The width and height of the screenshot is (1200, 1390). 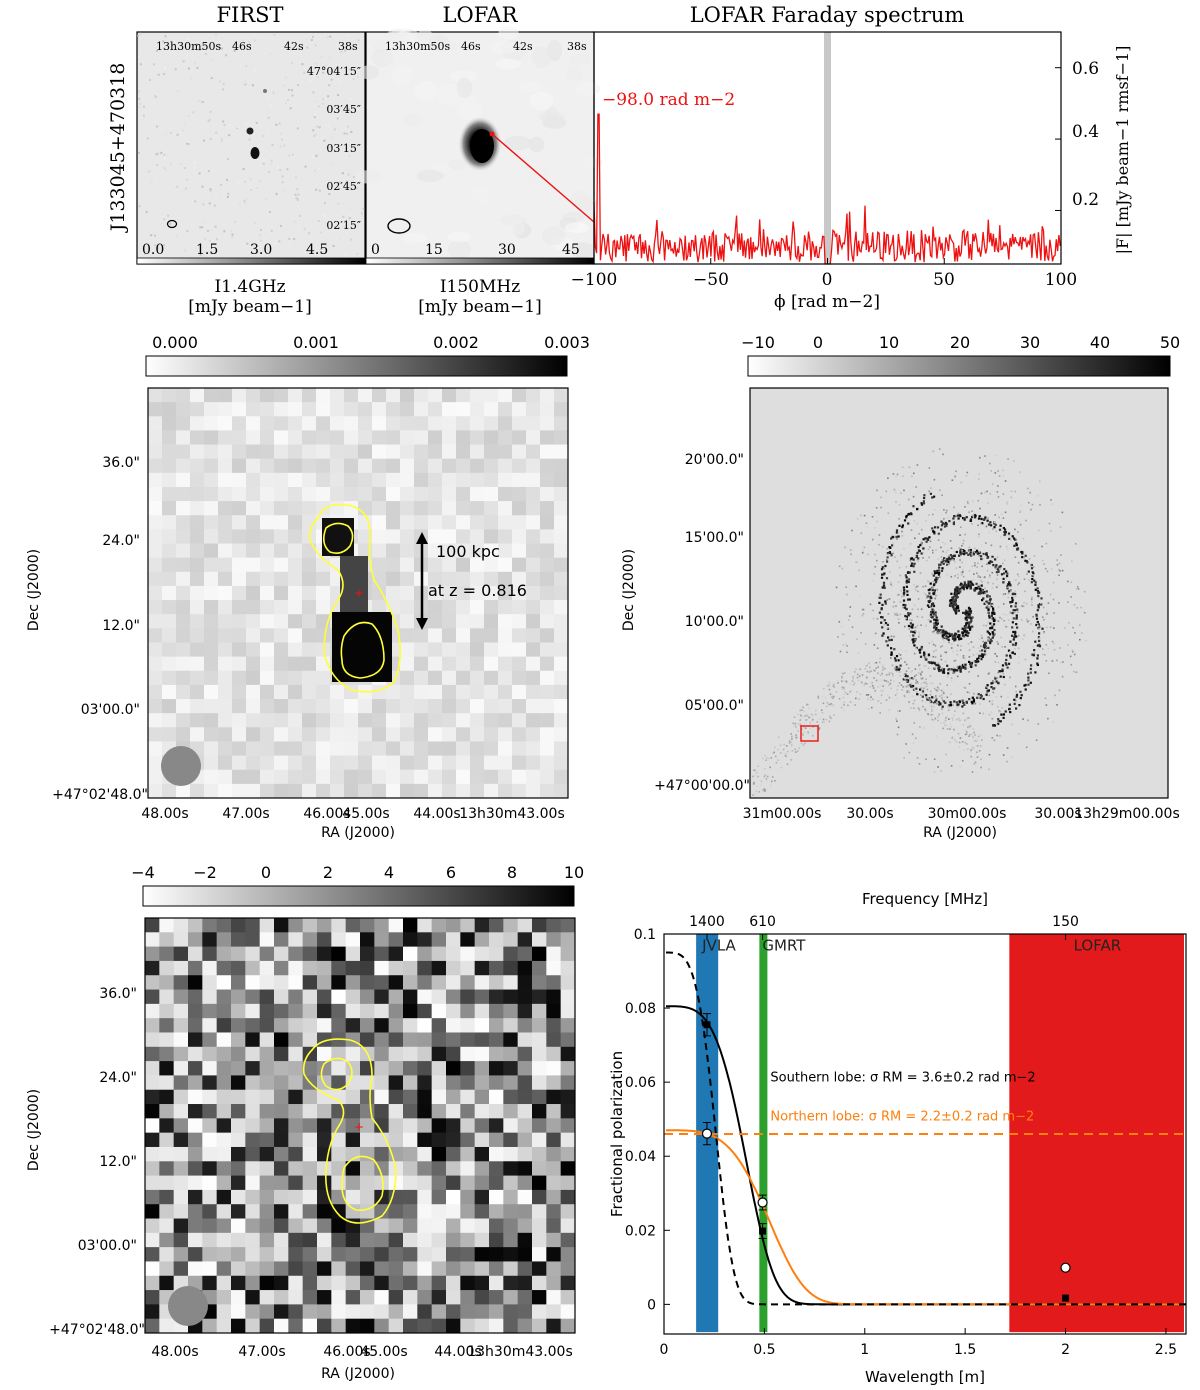 I want to click on bot-left-dec-tick-3: 03'00.0", so click(x=107, y=1246).